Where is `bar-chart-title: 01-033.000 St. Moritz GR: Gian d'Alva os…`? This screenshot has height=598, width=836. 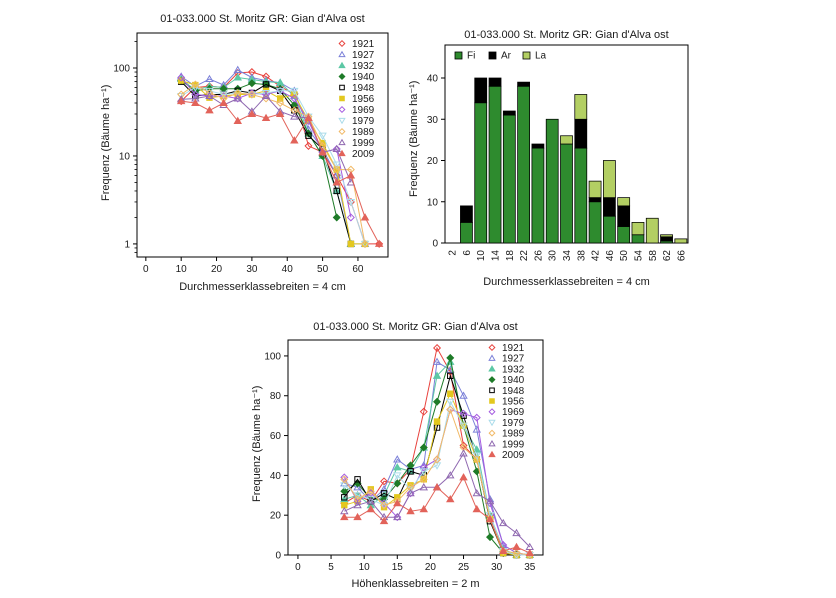
bar-chart-title: 01-033.000 St. Moritz GR: Gian d'Alva os… is located at coordinates (566, 35).